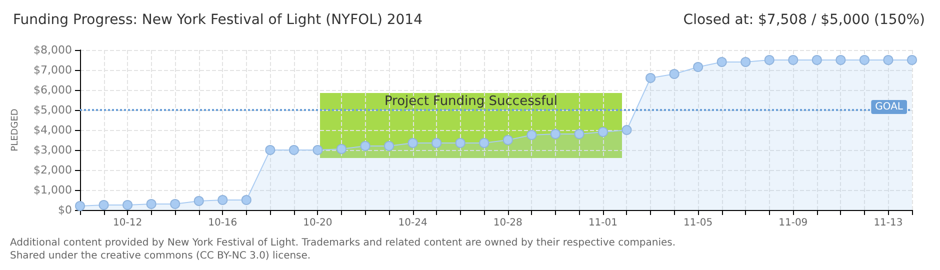 This screenshot has height=270, width=940. I want to click on chart-title: Funding Progress: New York Festival of Light (NYFOL) 2014, so click(218, 20).